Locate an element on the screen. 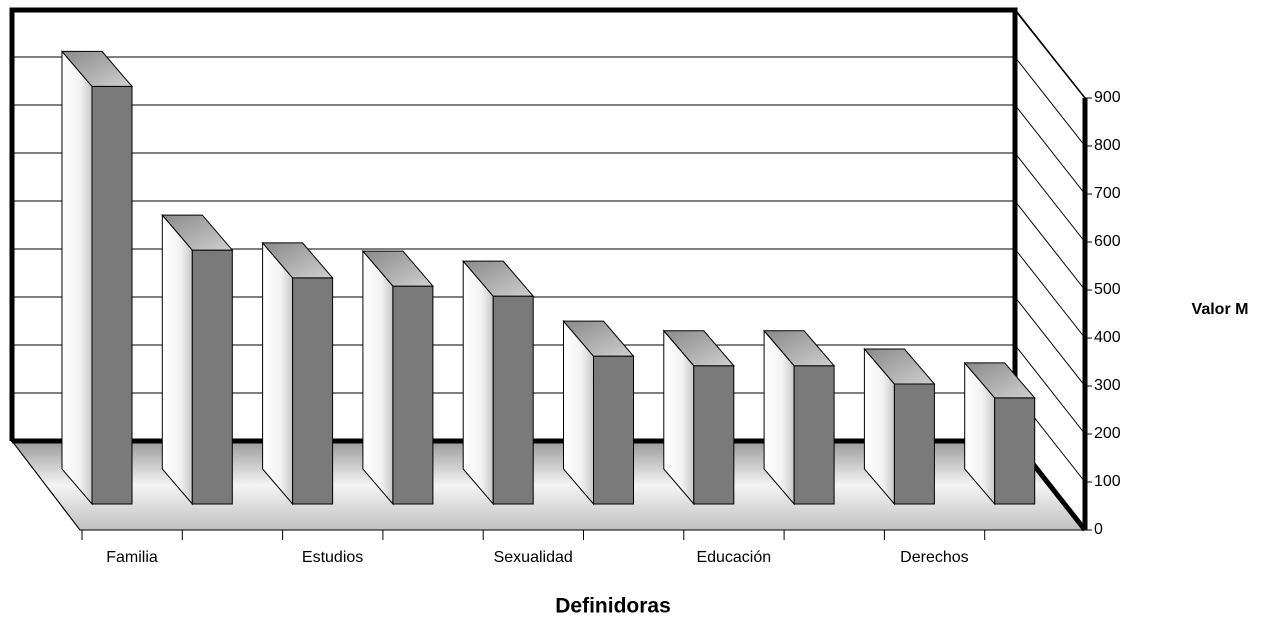 This screenshot has width=1275, height=625. y-tick-label: 900 is located at coordinates (1107, 97).